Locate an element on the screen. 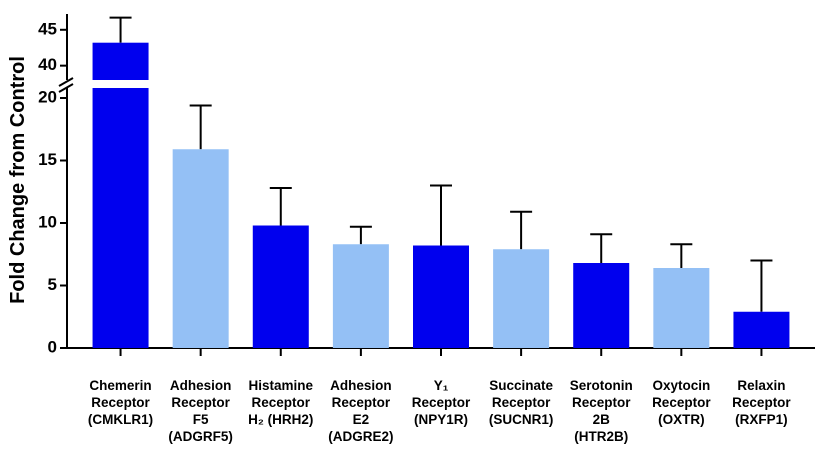 The image size is (819, 454). y-tick-label: 45 is located at coordinates (47, 28).